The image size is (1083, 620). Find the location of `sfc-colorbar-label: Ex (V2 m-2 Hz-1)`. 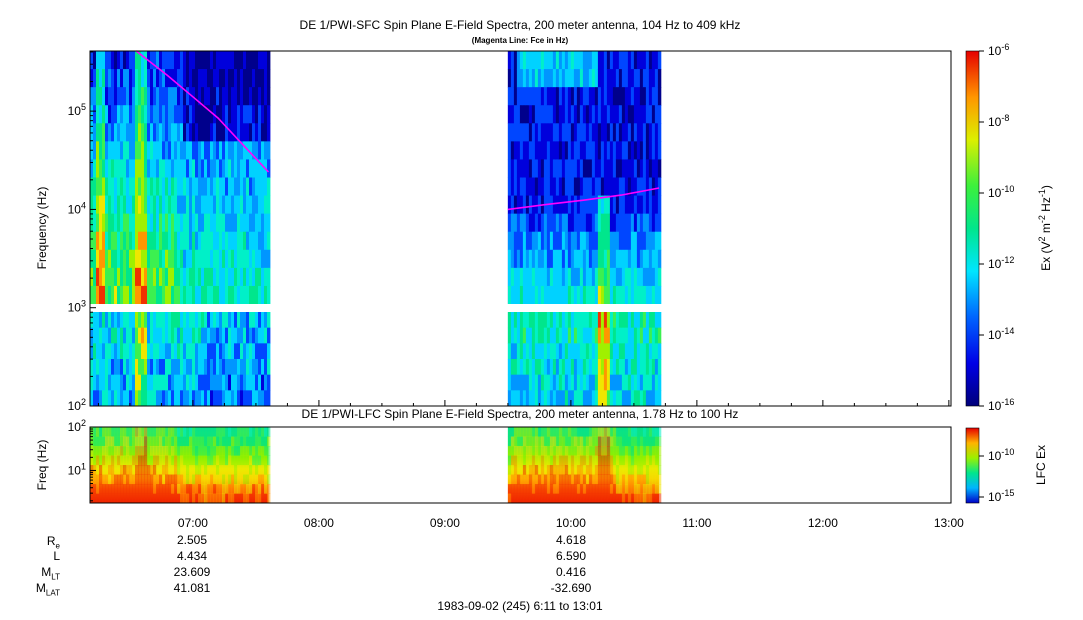

sfc-colorbar-label: Ex (V2 m-2 Hz-1) is located at coordinates (1045, 228).